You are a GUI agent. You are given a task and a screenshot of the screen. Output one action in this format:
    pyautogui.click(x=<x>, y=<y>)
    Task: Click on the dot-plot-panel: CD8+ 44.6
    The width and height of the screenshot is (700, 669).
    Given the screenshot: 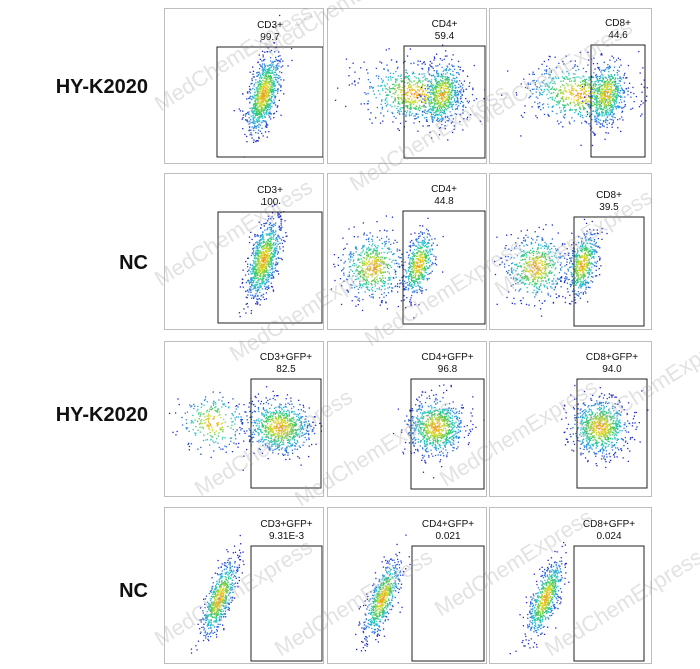 What is the action you would take?
    pyautogui.click(x=570, y=86)
    